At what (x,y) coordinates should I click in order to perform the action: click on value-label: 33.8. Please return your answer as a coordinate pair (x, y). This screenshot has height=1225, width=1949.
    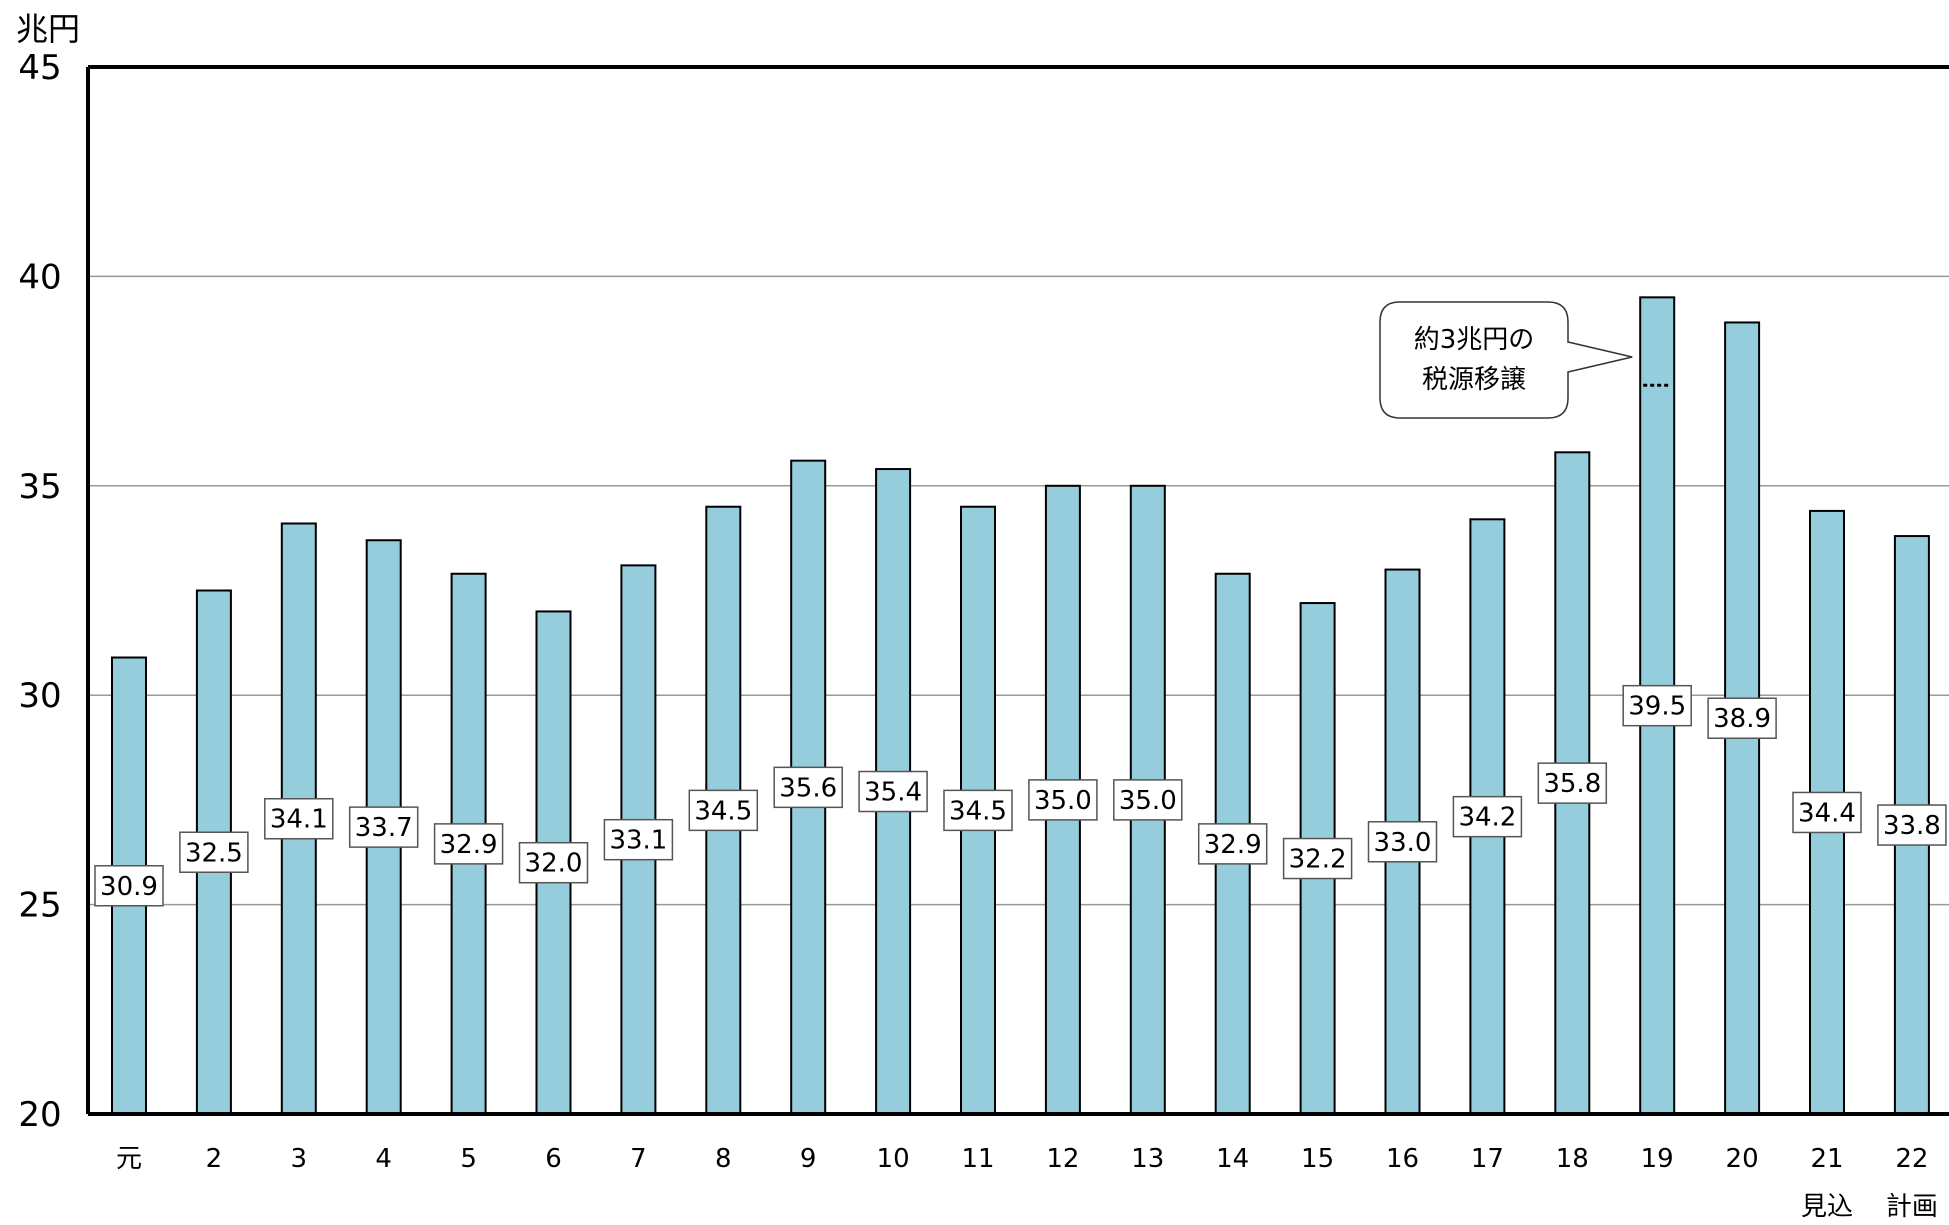
    Looking at the image, I should click on (1912, 826).